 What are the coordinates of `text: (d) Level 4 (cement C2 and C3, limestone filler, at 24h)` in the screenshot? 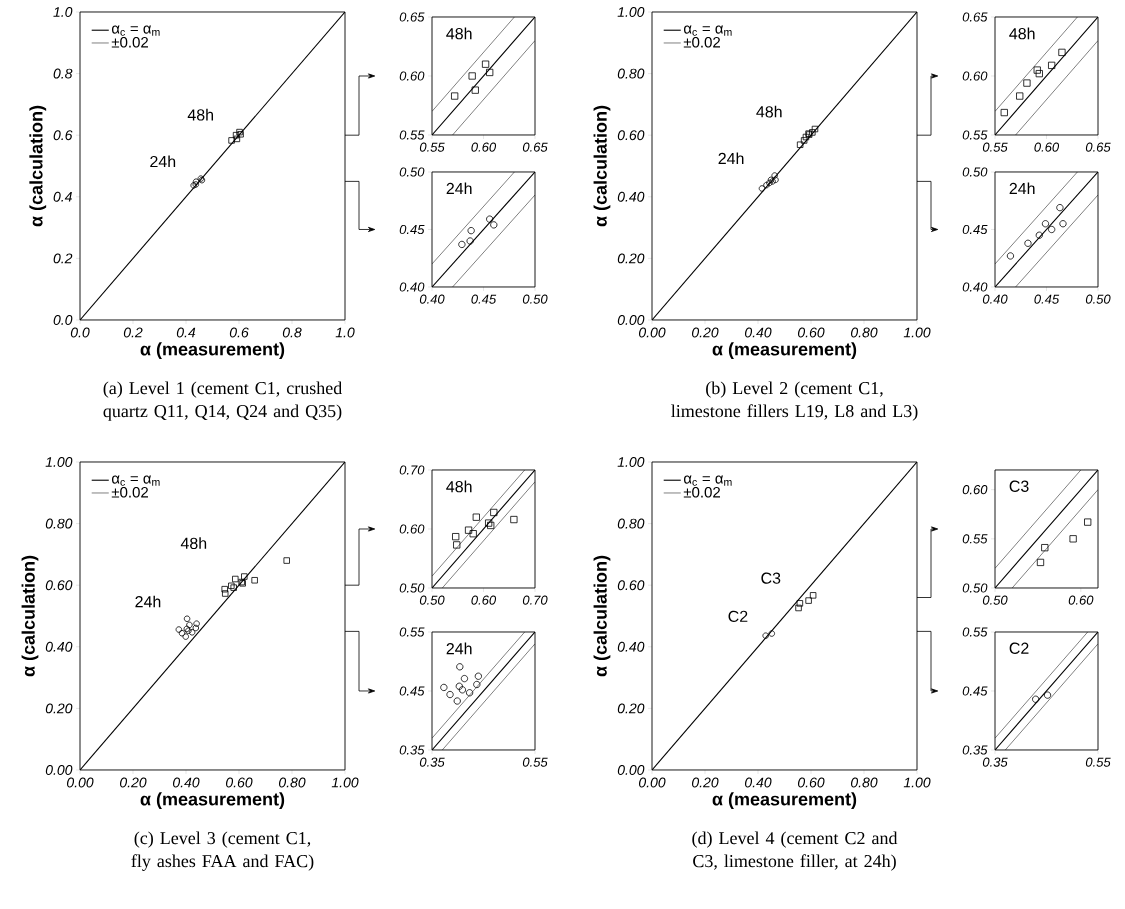 It's located at (795, 851).